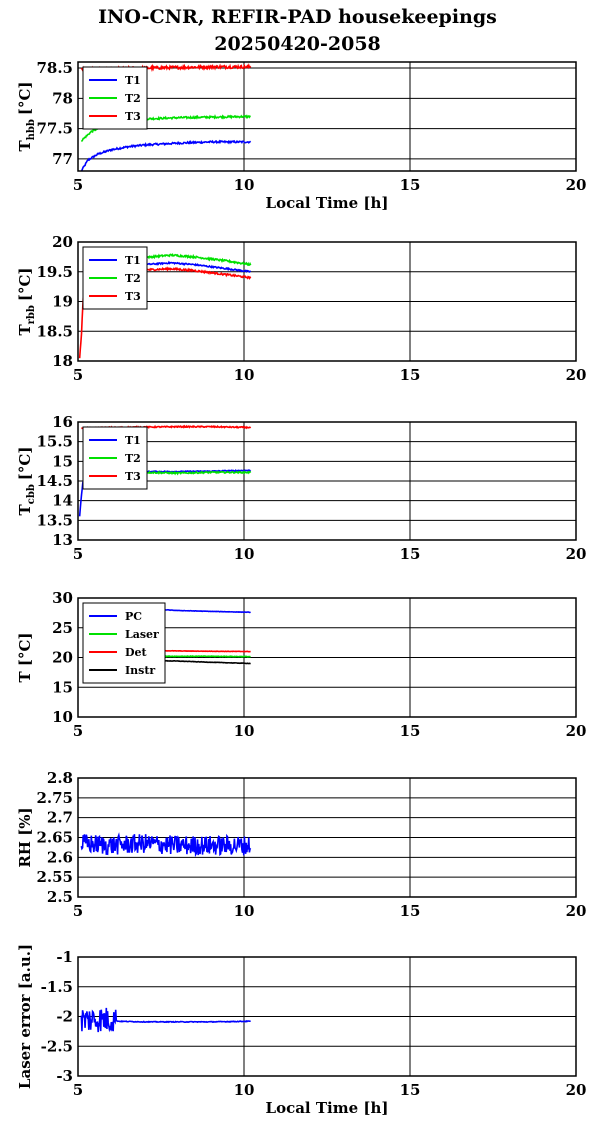 The width and height of the screenshot is (595, 1134). I want to click on y-axis-label: Laser error [a.u.], so click(25, 1016).